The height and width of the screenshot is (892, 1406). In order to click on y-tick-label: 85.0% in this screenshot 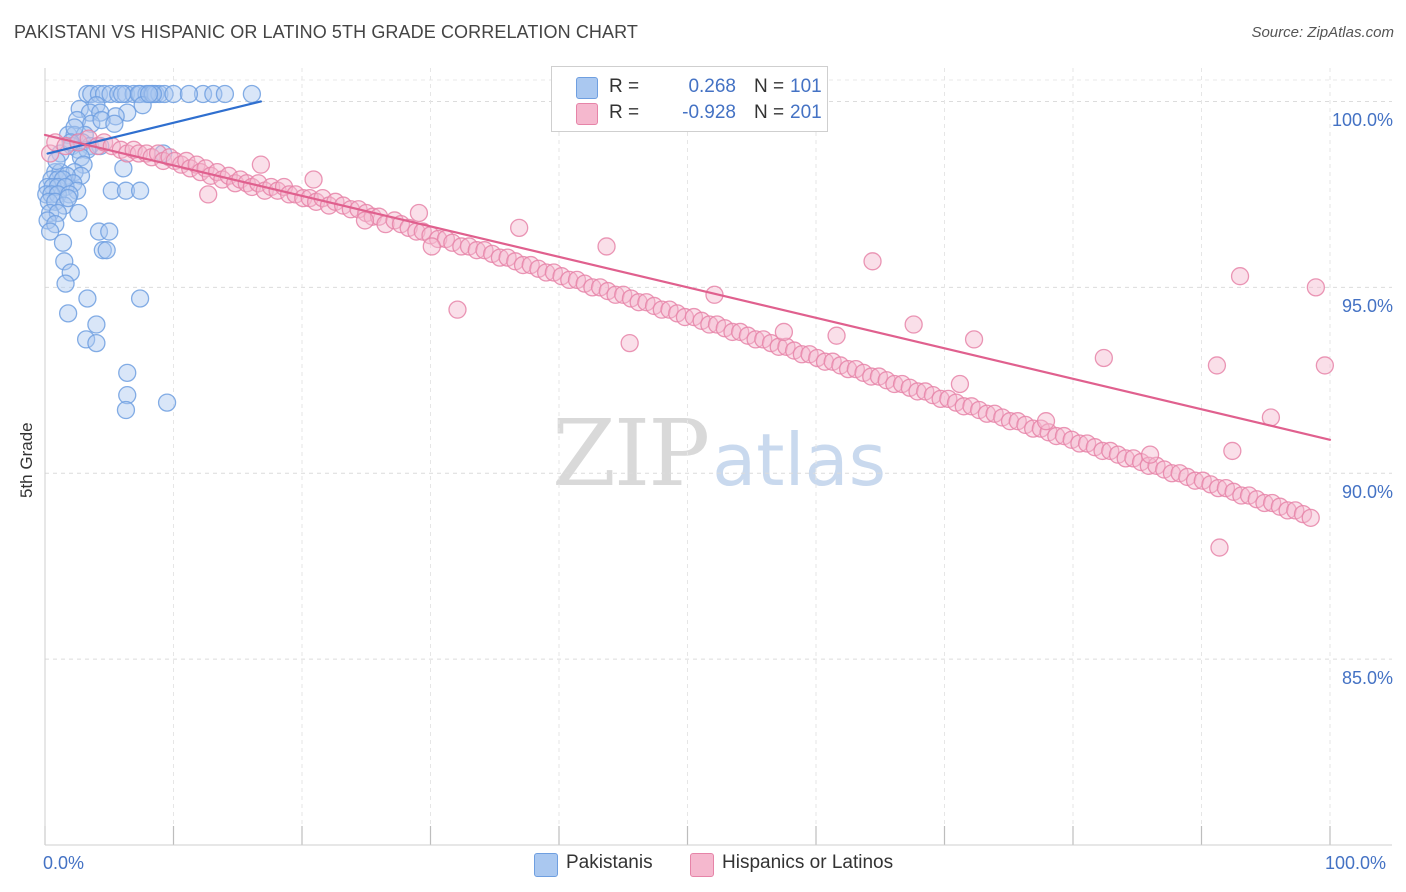, I will do `click(1367, 678)`.